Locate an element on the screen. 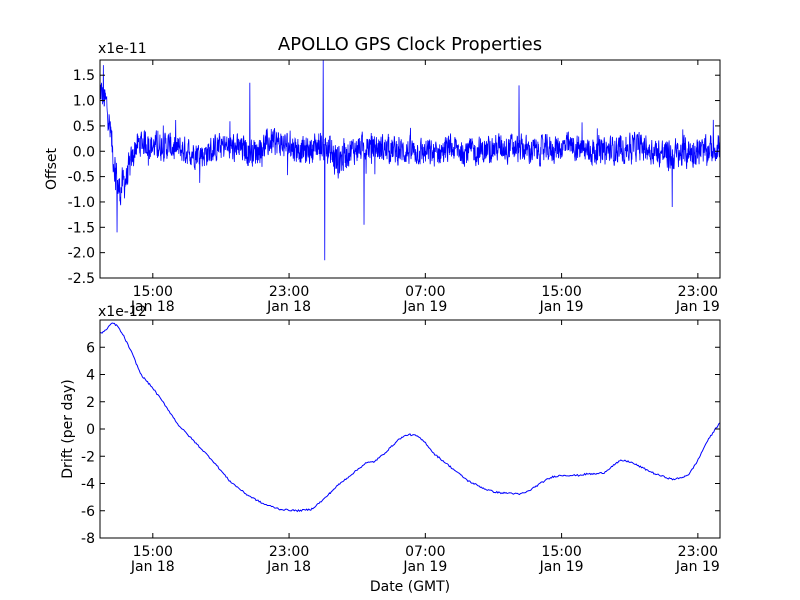 This screenshot has width=800, height=600. drift-ytick-label: -2 is located at coordinates (88, 457).